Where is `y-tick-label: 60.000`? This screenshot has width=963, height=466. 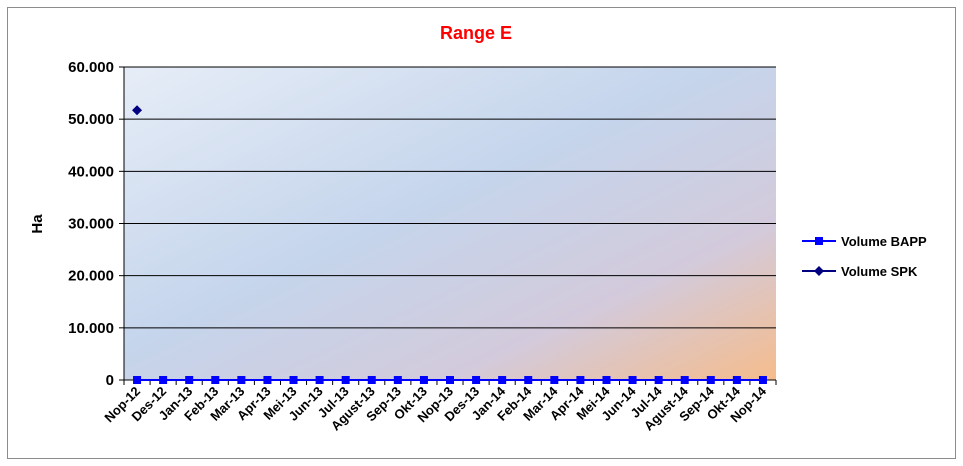
y-tick-label: 60.000 is located at coordinates (91, 67).